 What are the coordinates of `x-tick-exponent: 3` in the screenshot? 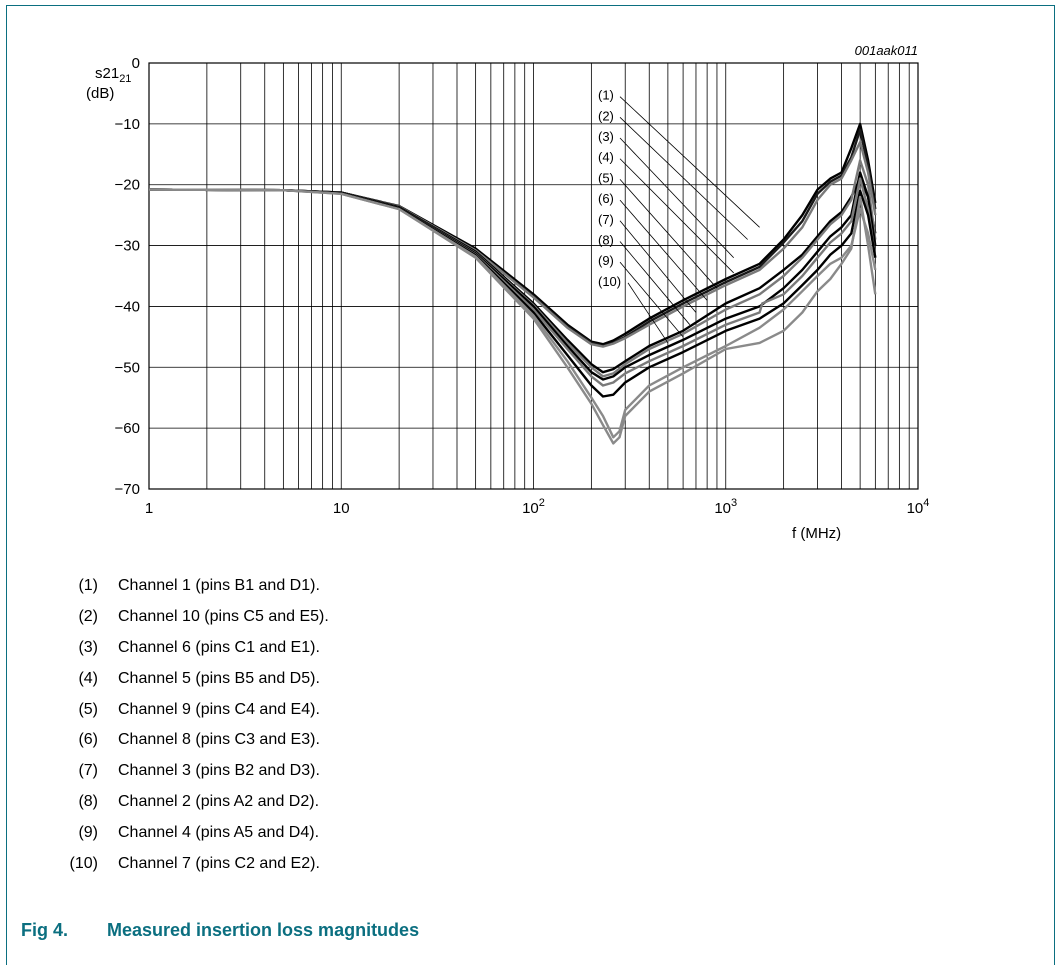 It's located at (734, 503).